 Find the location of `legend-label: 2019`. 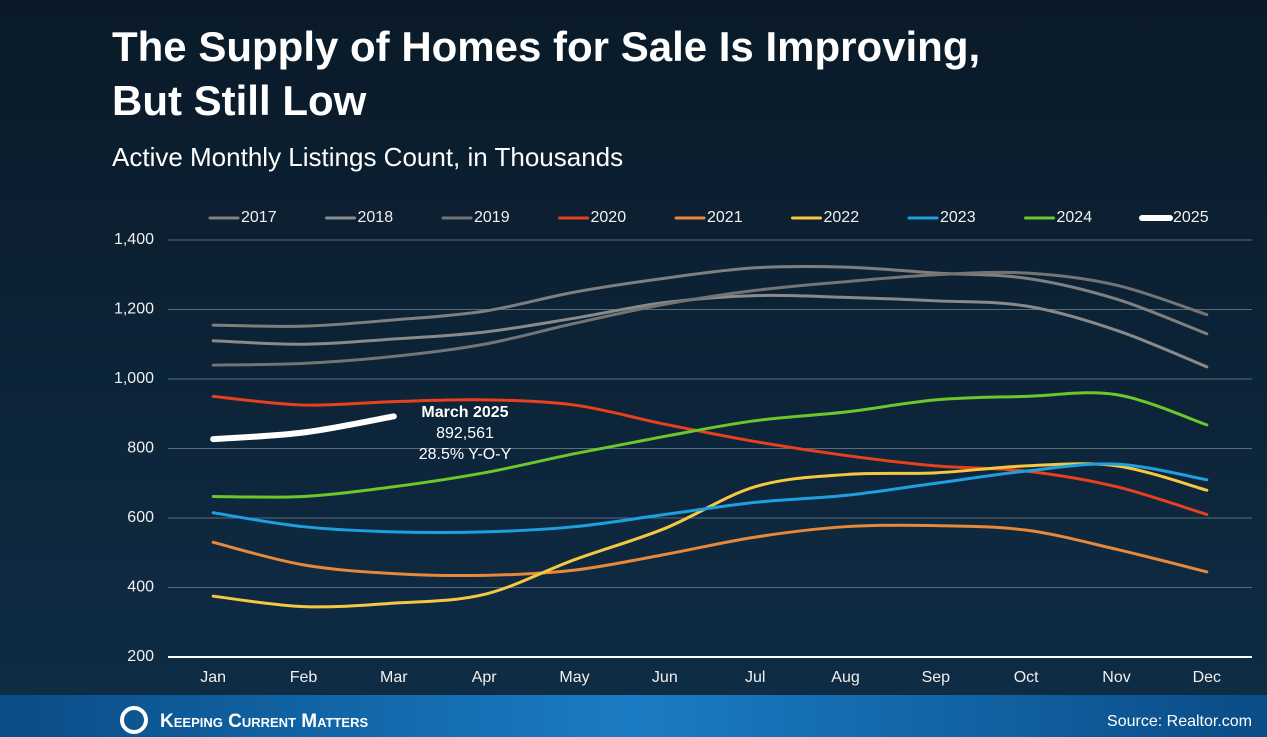

legend-label: 2019 is located at coordinates (492, 217).